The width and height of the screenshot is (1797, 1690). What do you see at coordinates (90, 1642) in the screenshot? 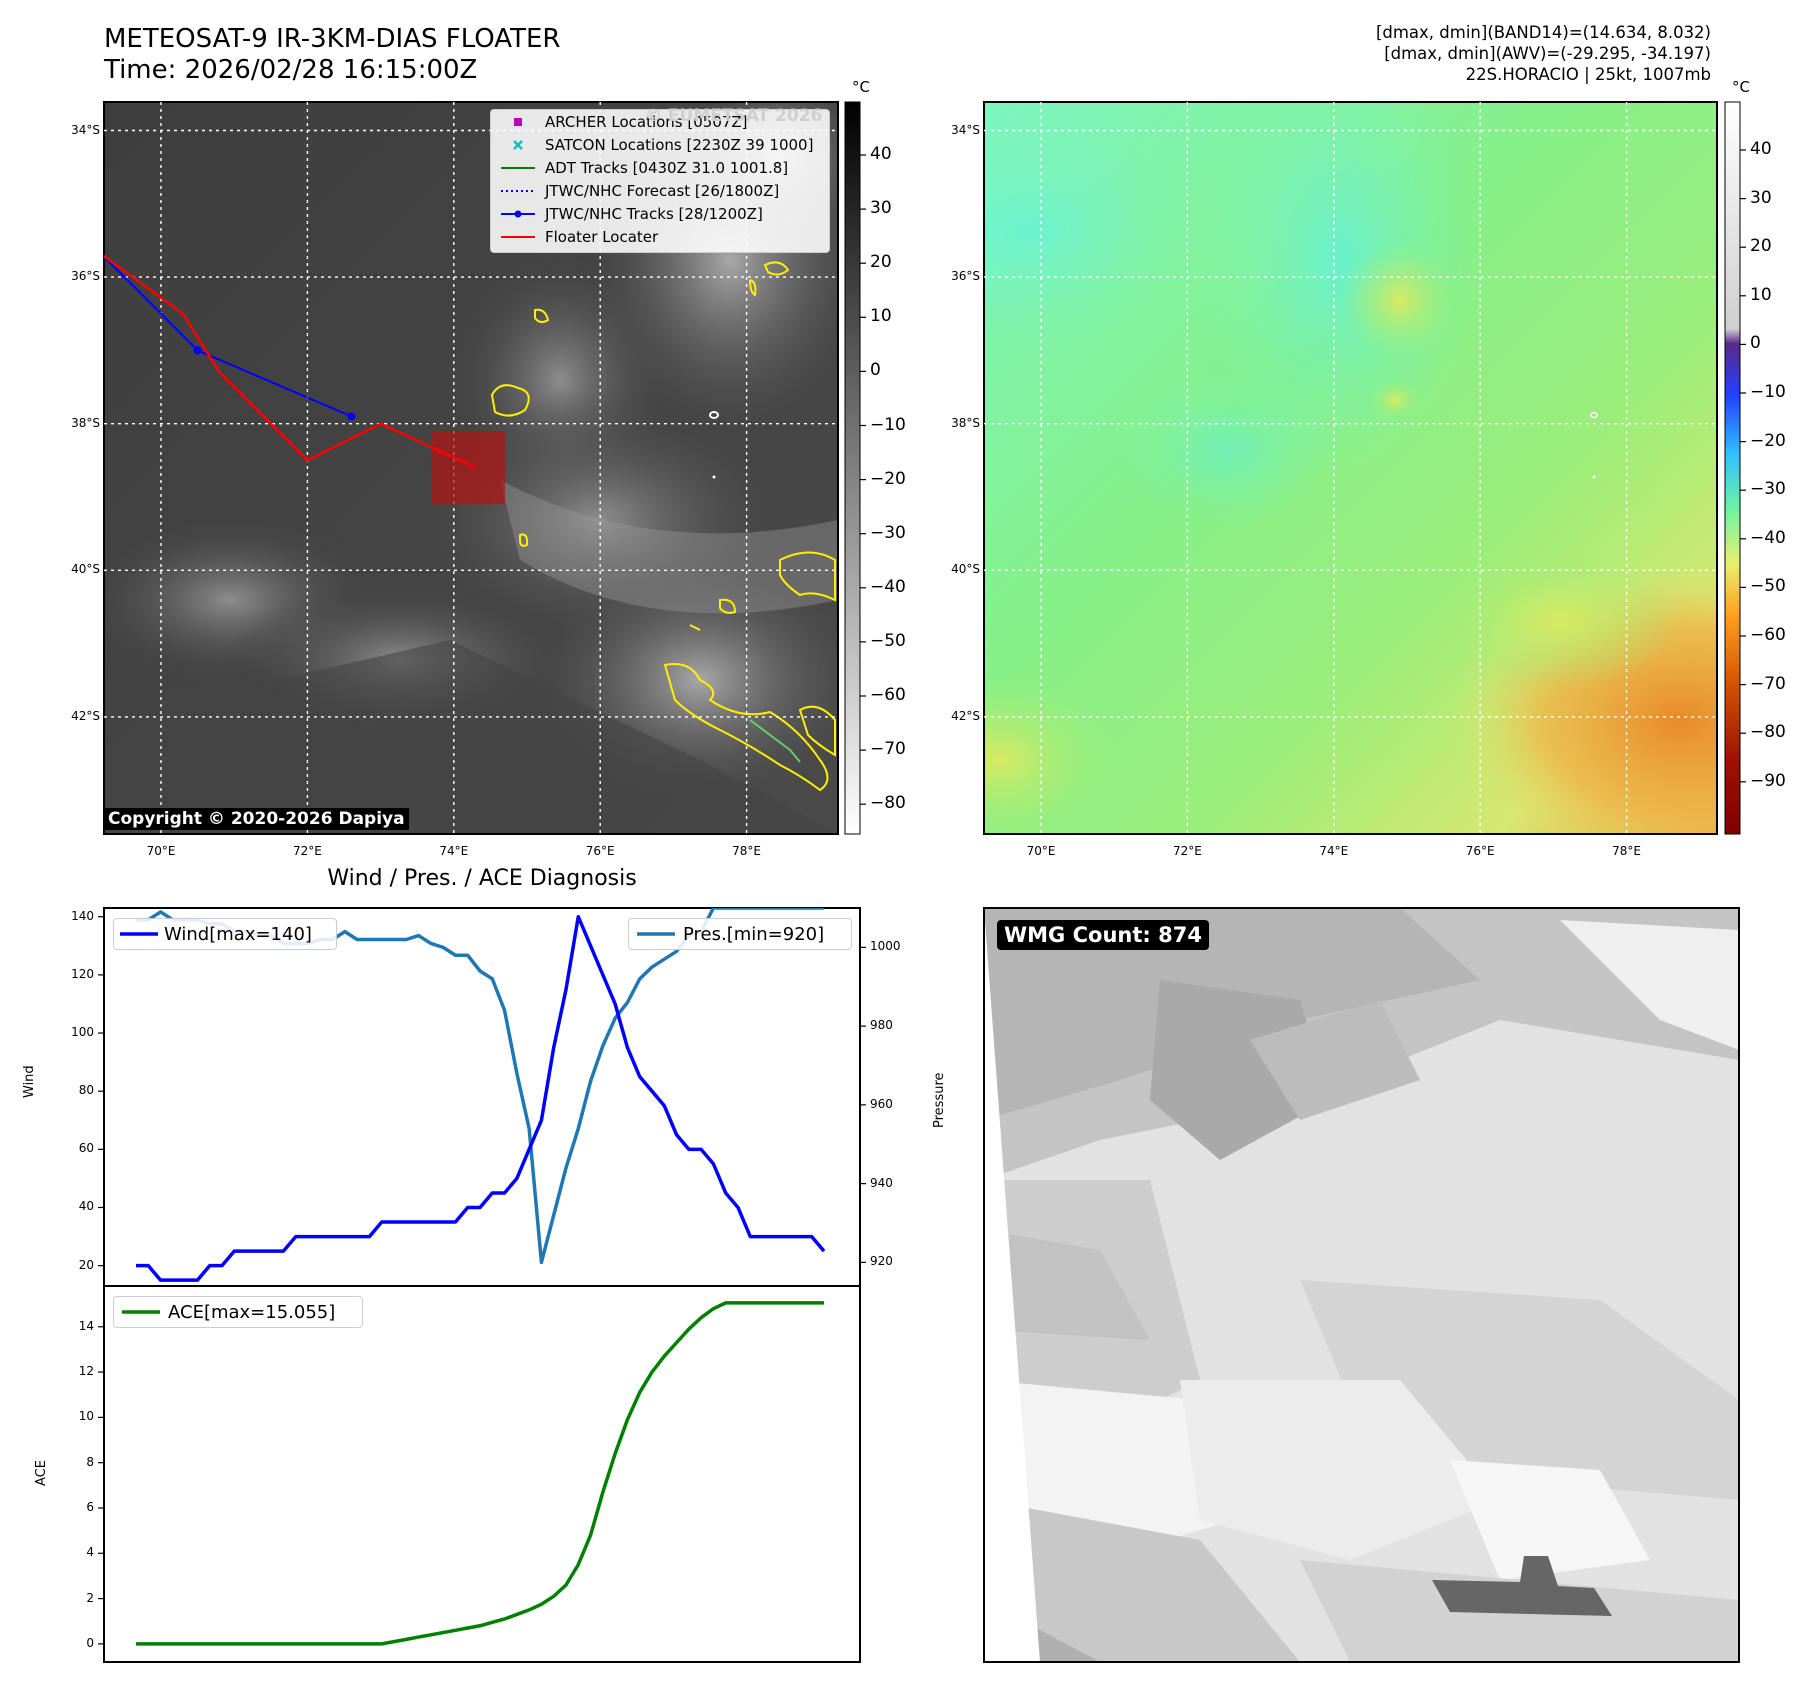
I see `ace-ytick-label: 0` at bounding box center [90, 1642].